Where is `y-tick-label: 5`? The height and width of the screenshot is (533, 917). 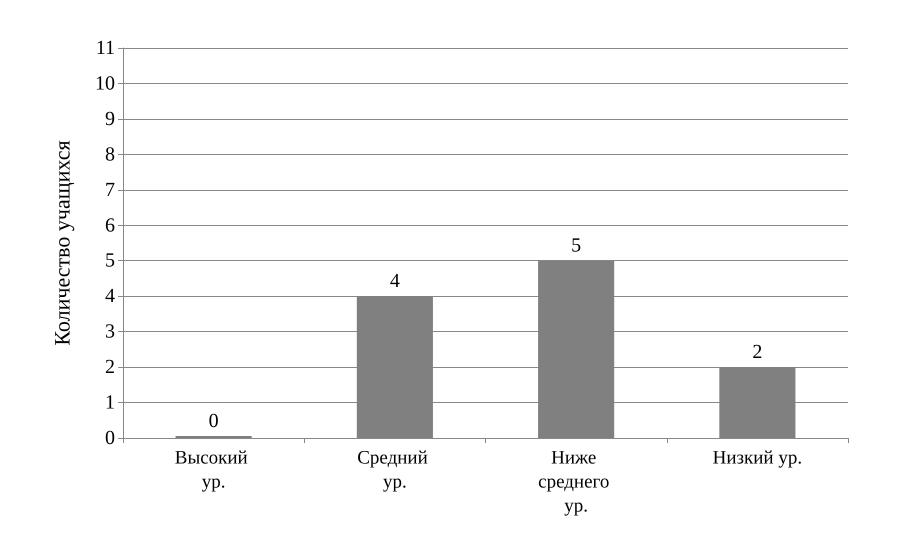 y-tick-label: 5 is located at coordinates (110, 261).